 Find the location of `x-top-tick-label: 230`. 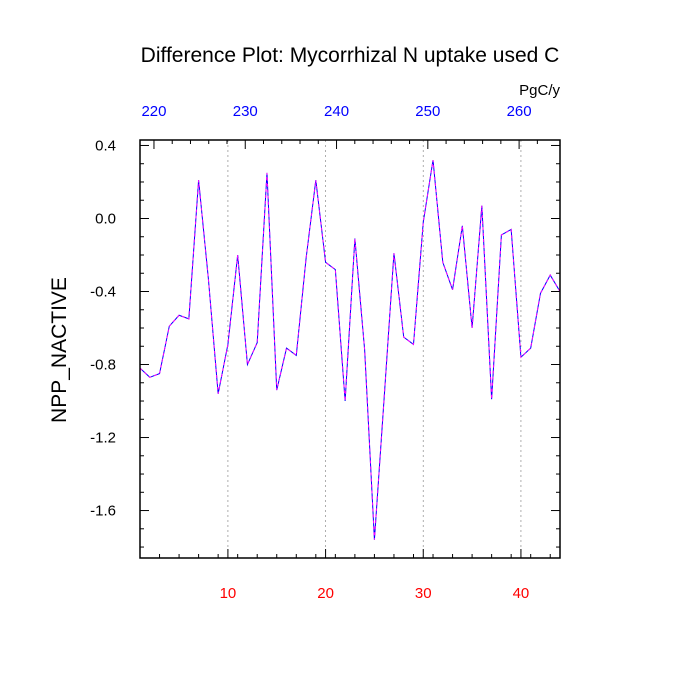

x-top-tick-label: 230 is located at coordinates (245, 111).